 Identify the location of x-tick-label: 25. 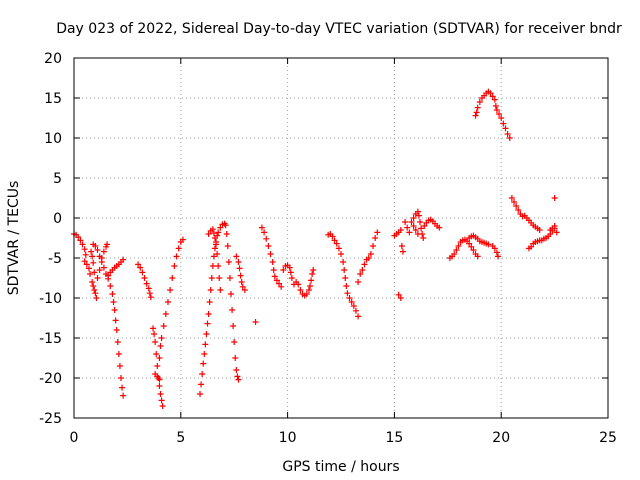
(608, 438).